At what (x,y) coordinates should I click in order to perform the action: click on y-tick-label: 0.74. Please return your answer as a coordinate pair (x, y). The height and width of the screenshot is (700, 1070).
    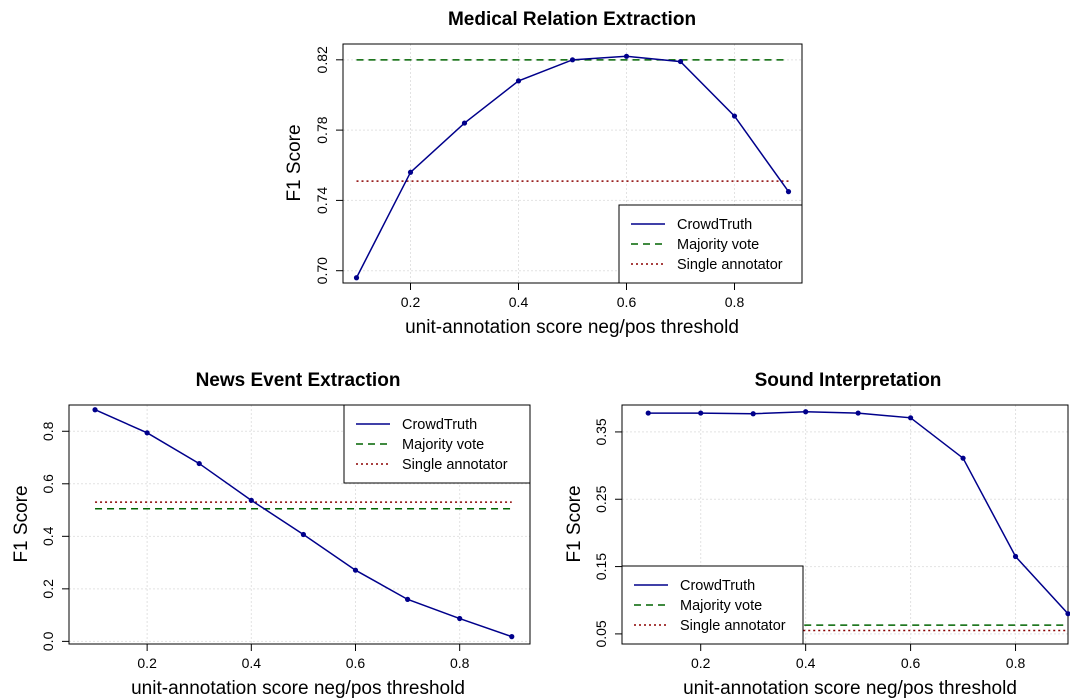
    Looking at the image, I should click on (322, 200).